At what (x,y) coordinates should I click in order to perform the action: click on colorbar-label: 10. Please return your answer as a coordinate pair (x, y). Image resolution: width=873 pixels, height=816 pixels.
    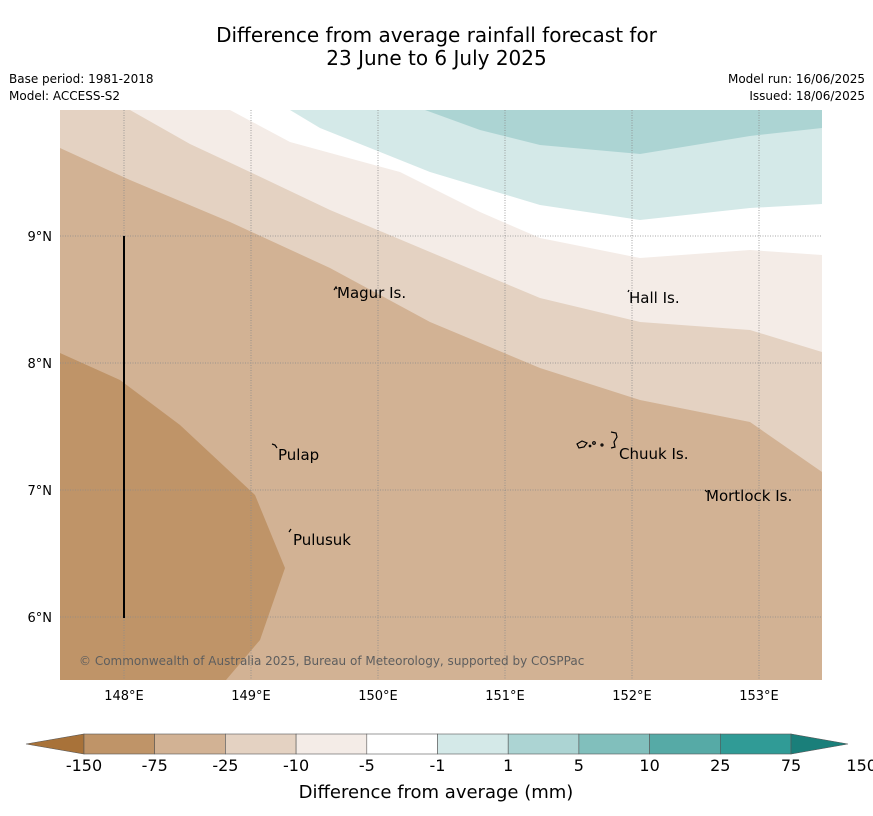
    Looking at the image, I should click on (649, 765).